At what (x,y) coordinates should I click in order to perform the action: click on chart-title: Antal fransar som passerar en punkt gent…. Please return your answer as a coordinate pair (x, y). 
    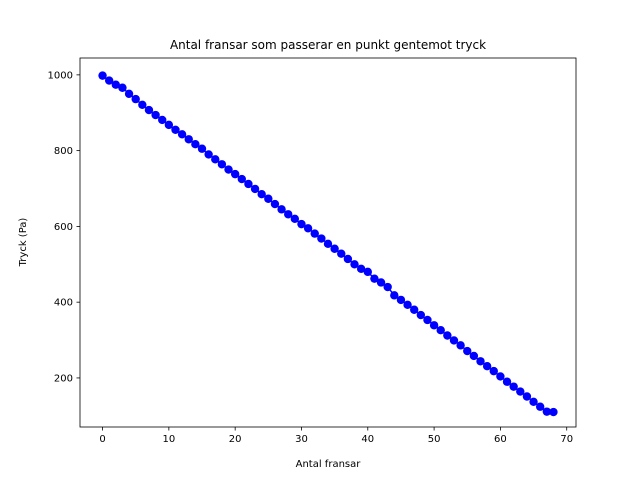
    Looking at the image, I should click on (328, 45).